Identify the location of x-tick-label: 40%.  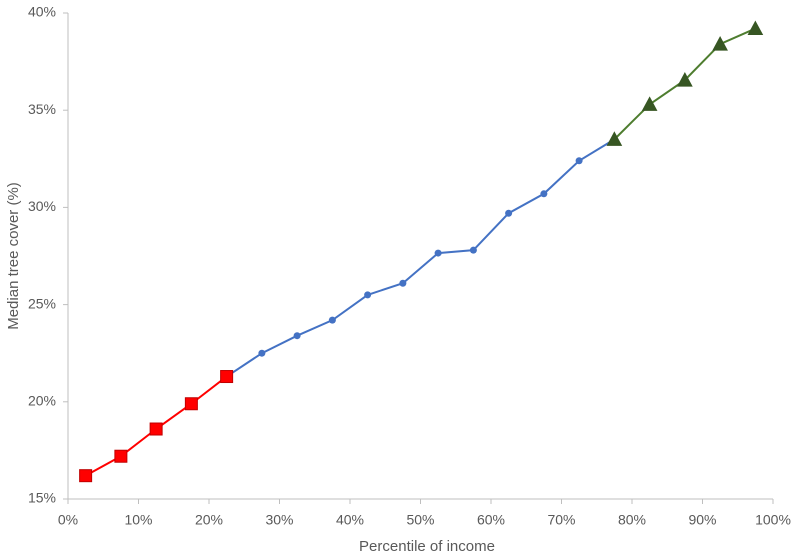
(350, 520).